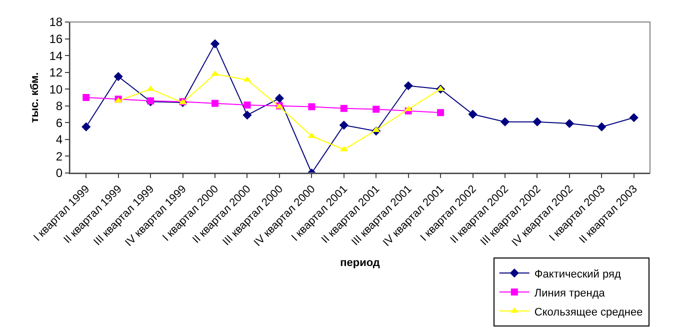 This screenshot has height=328, width=675. What do you see at coordinates (59, 173) in the screenshot?
I see `y-tick-label: 0` at bounding box center [59, 173].